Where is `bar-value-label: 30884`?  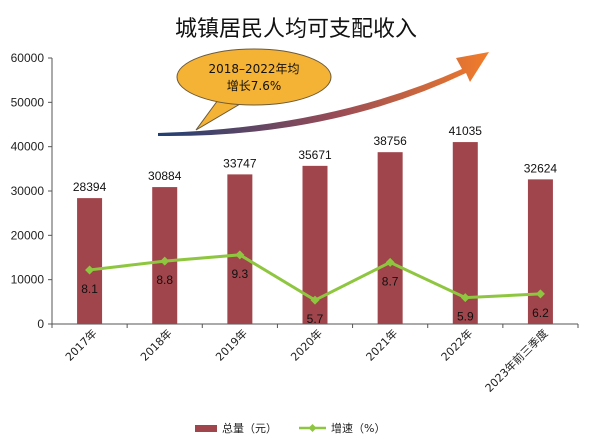
bar-value-label: 30884 is located at coordinates (165, 176).